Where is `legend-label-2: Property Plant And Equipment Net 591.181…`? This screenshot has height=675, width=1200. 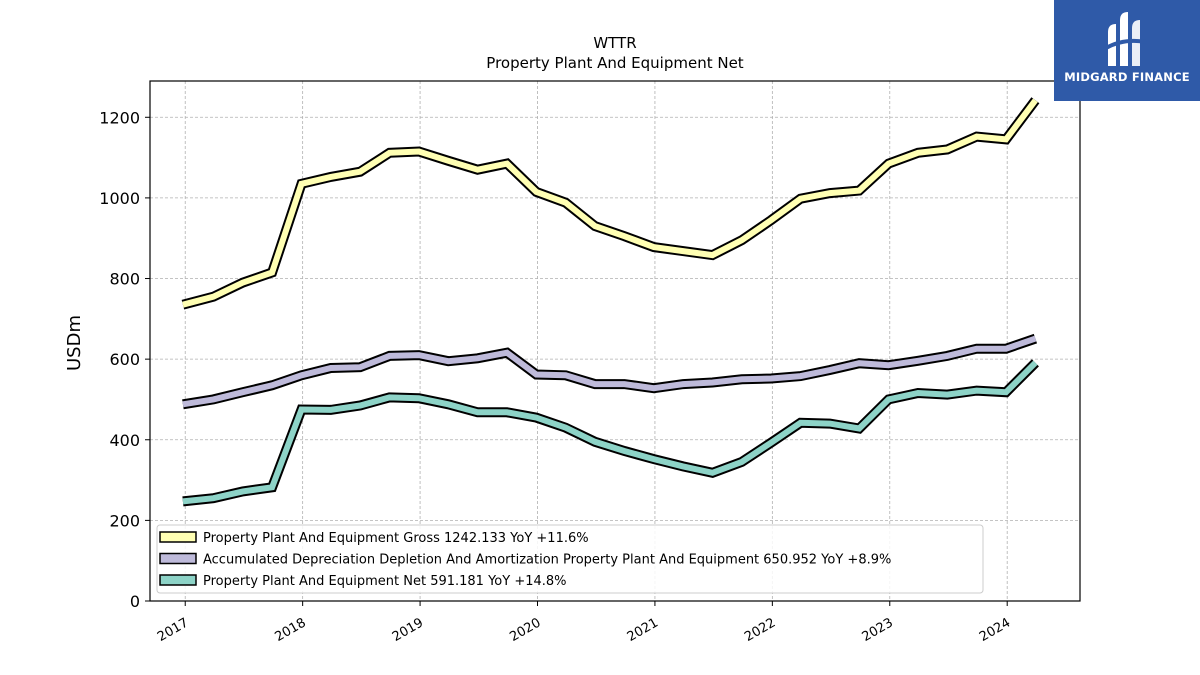 legend-label-2: Property Plant And Equipment Net 591.181… is located at coordinates (385, 581).